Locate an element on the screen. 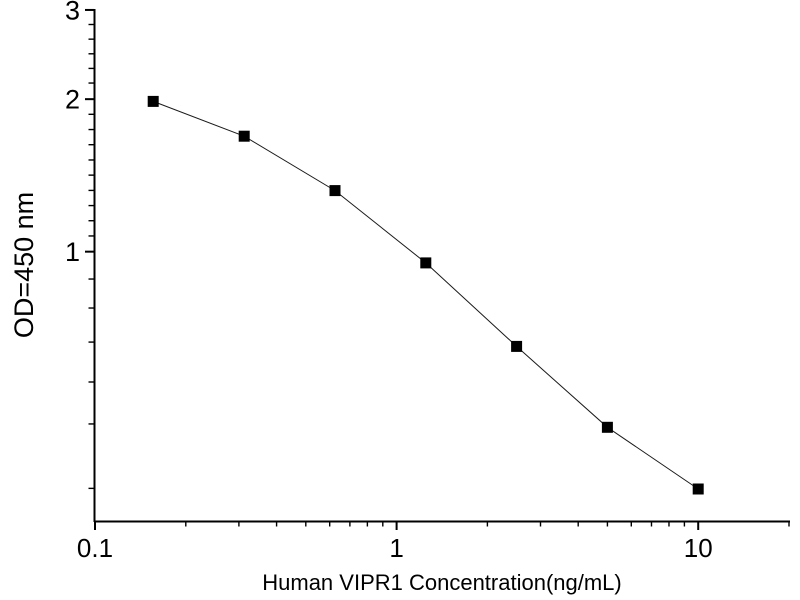 Image resolution: width=800 pixels, height=600 pixels. y-axis-title: OD=450 nm is located at coordinates (24, 265).